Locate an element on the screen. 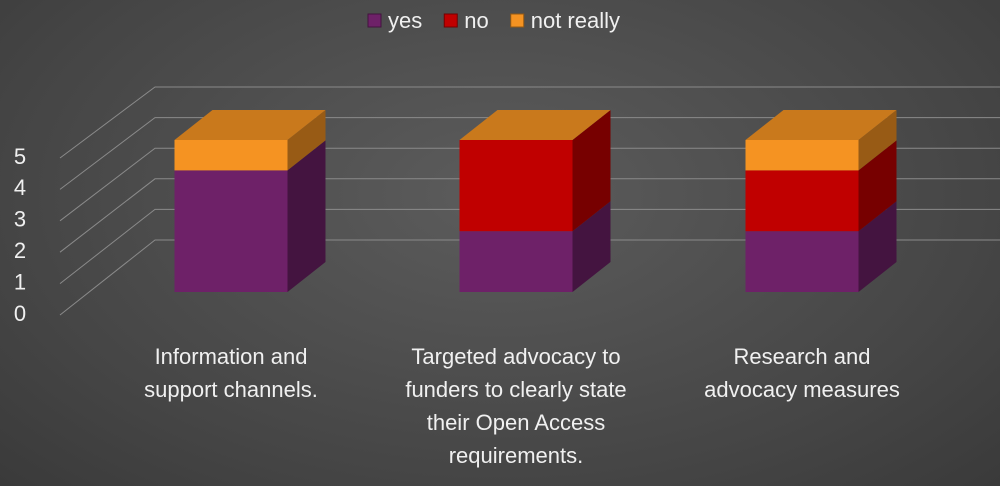 This screenshot has height=486, width=1000. legend-label: yes is located at coordinates (405, 20).